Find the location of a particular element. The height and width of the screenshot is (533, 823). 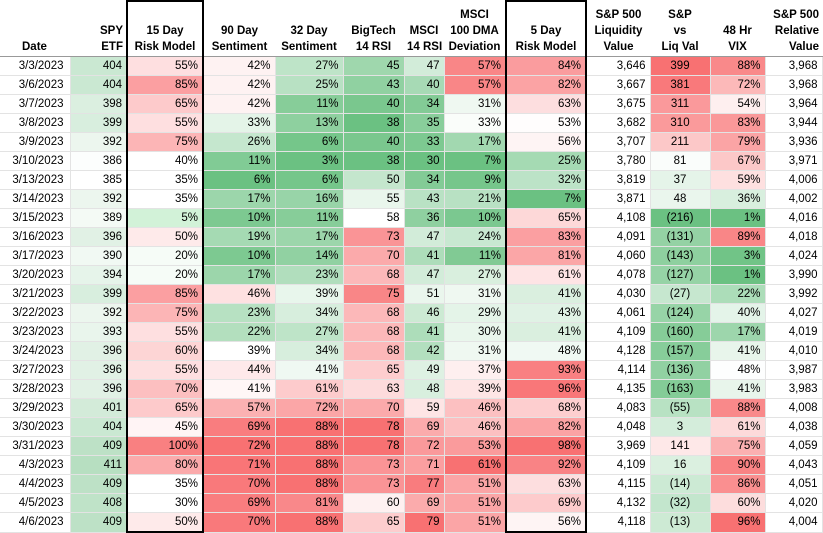

cell-liq: 3,969 is located at coordinates (618, 446).